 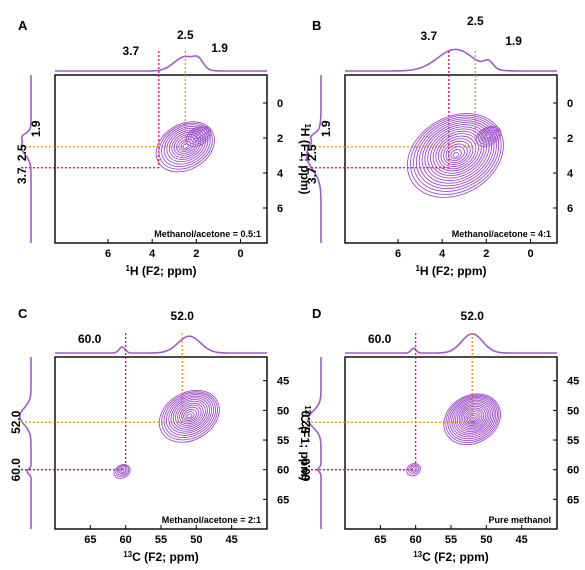 I want to click on y-axis-title: 1H (F1; ppm), so click(x=305, y=158).